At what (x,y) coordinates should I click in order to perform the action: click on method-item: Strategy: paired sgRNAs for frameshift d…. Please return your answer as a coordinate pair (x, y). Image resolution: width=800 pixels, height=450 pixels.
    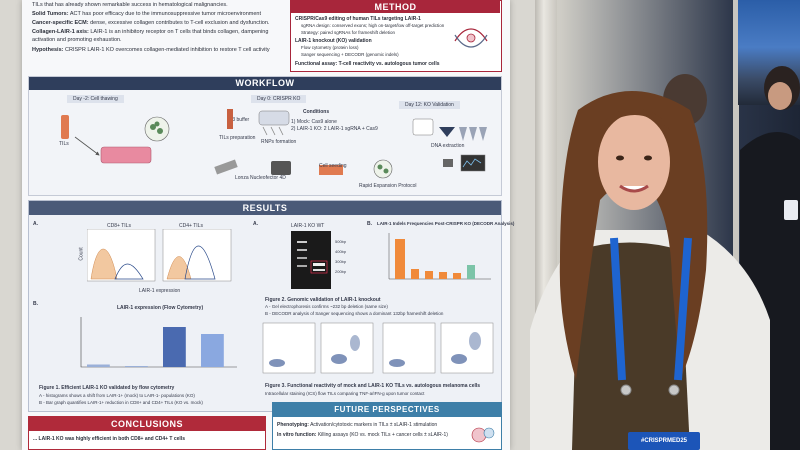
    Looking at the image, I should click on (348, 32).